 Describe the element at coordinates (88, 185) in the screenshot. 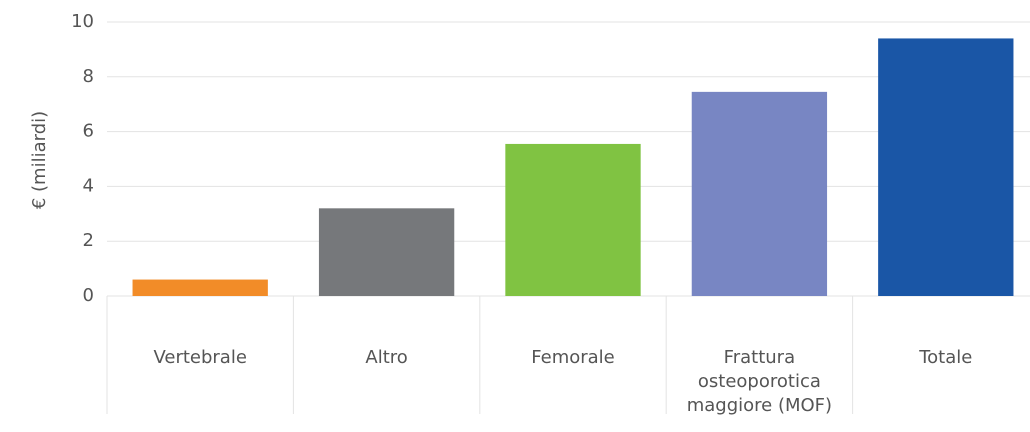

I see `y-tick-label: 4` at that location.